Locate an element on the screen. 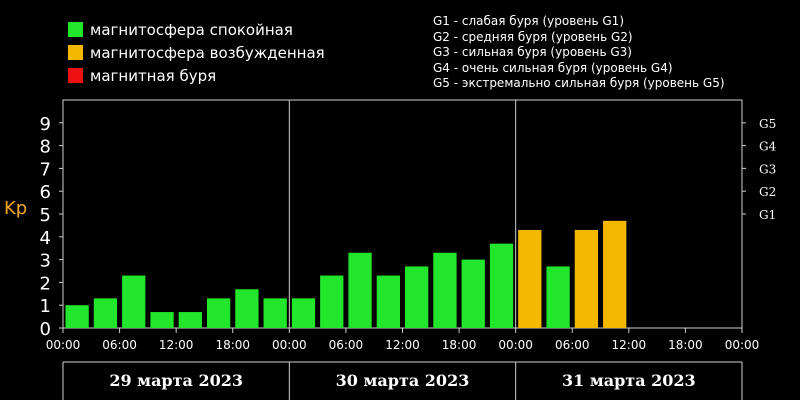  y-tick-label: 3 is located at coordinates (45, 261).